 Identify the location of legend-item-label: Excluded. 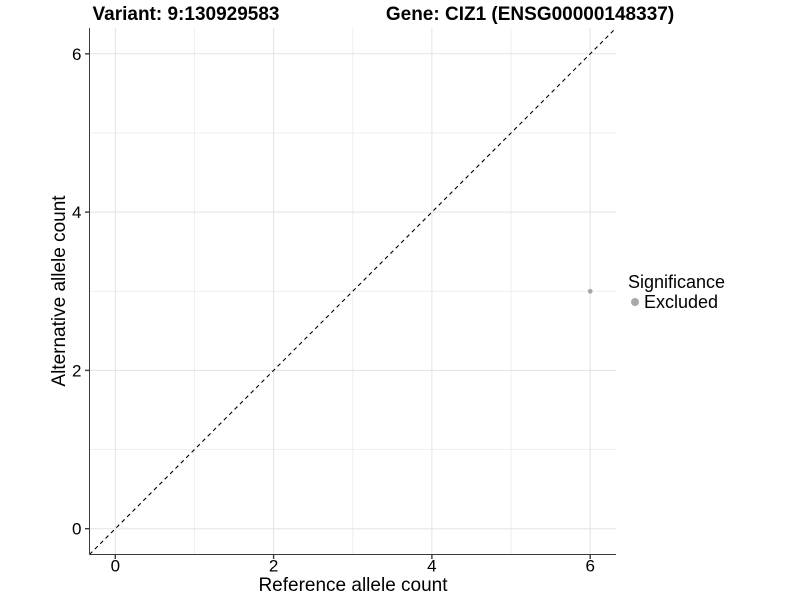
(681, 302).